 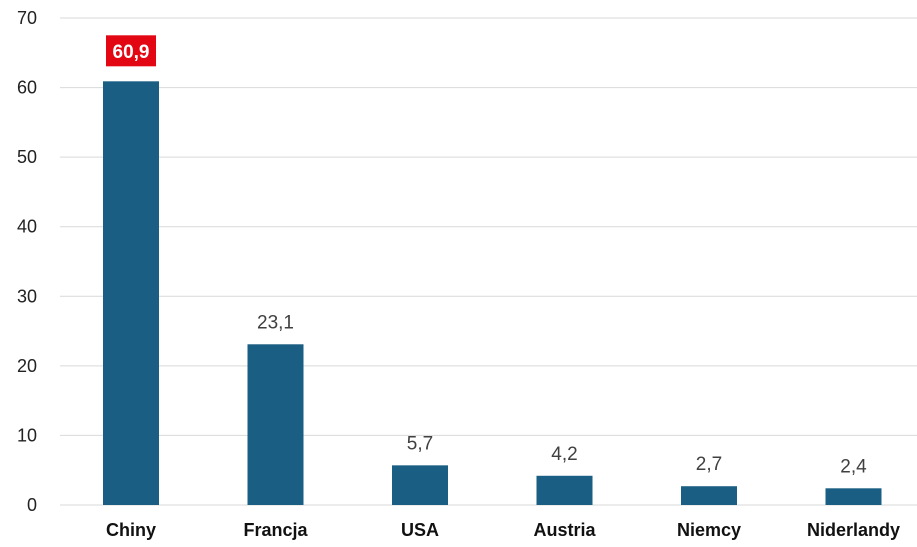 What do you see at coordinates (420, 485) in the screenshot?
I see `bar-usa` at bounding box center [420, 485].